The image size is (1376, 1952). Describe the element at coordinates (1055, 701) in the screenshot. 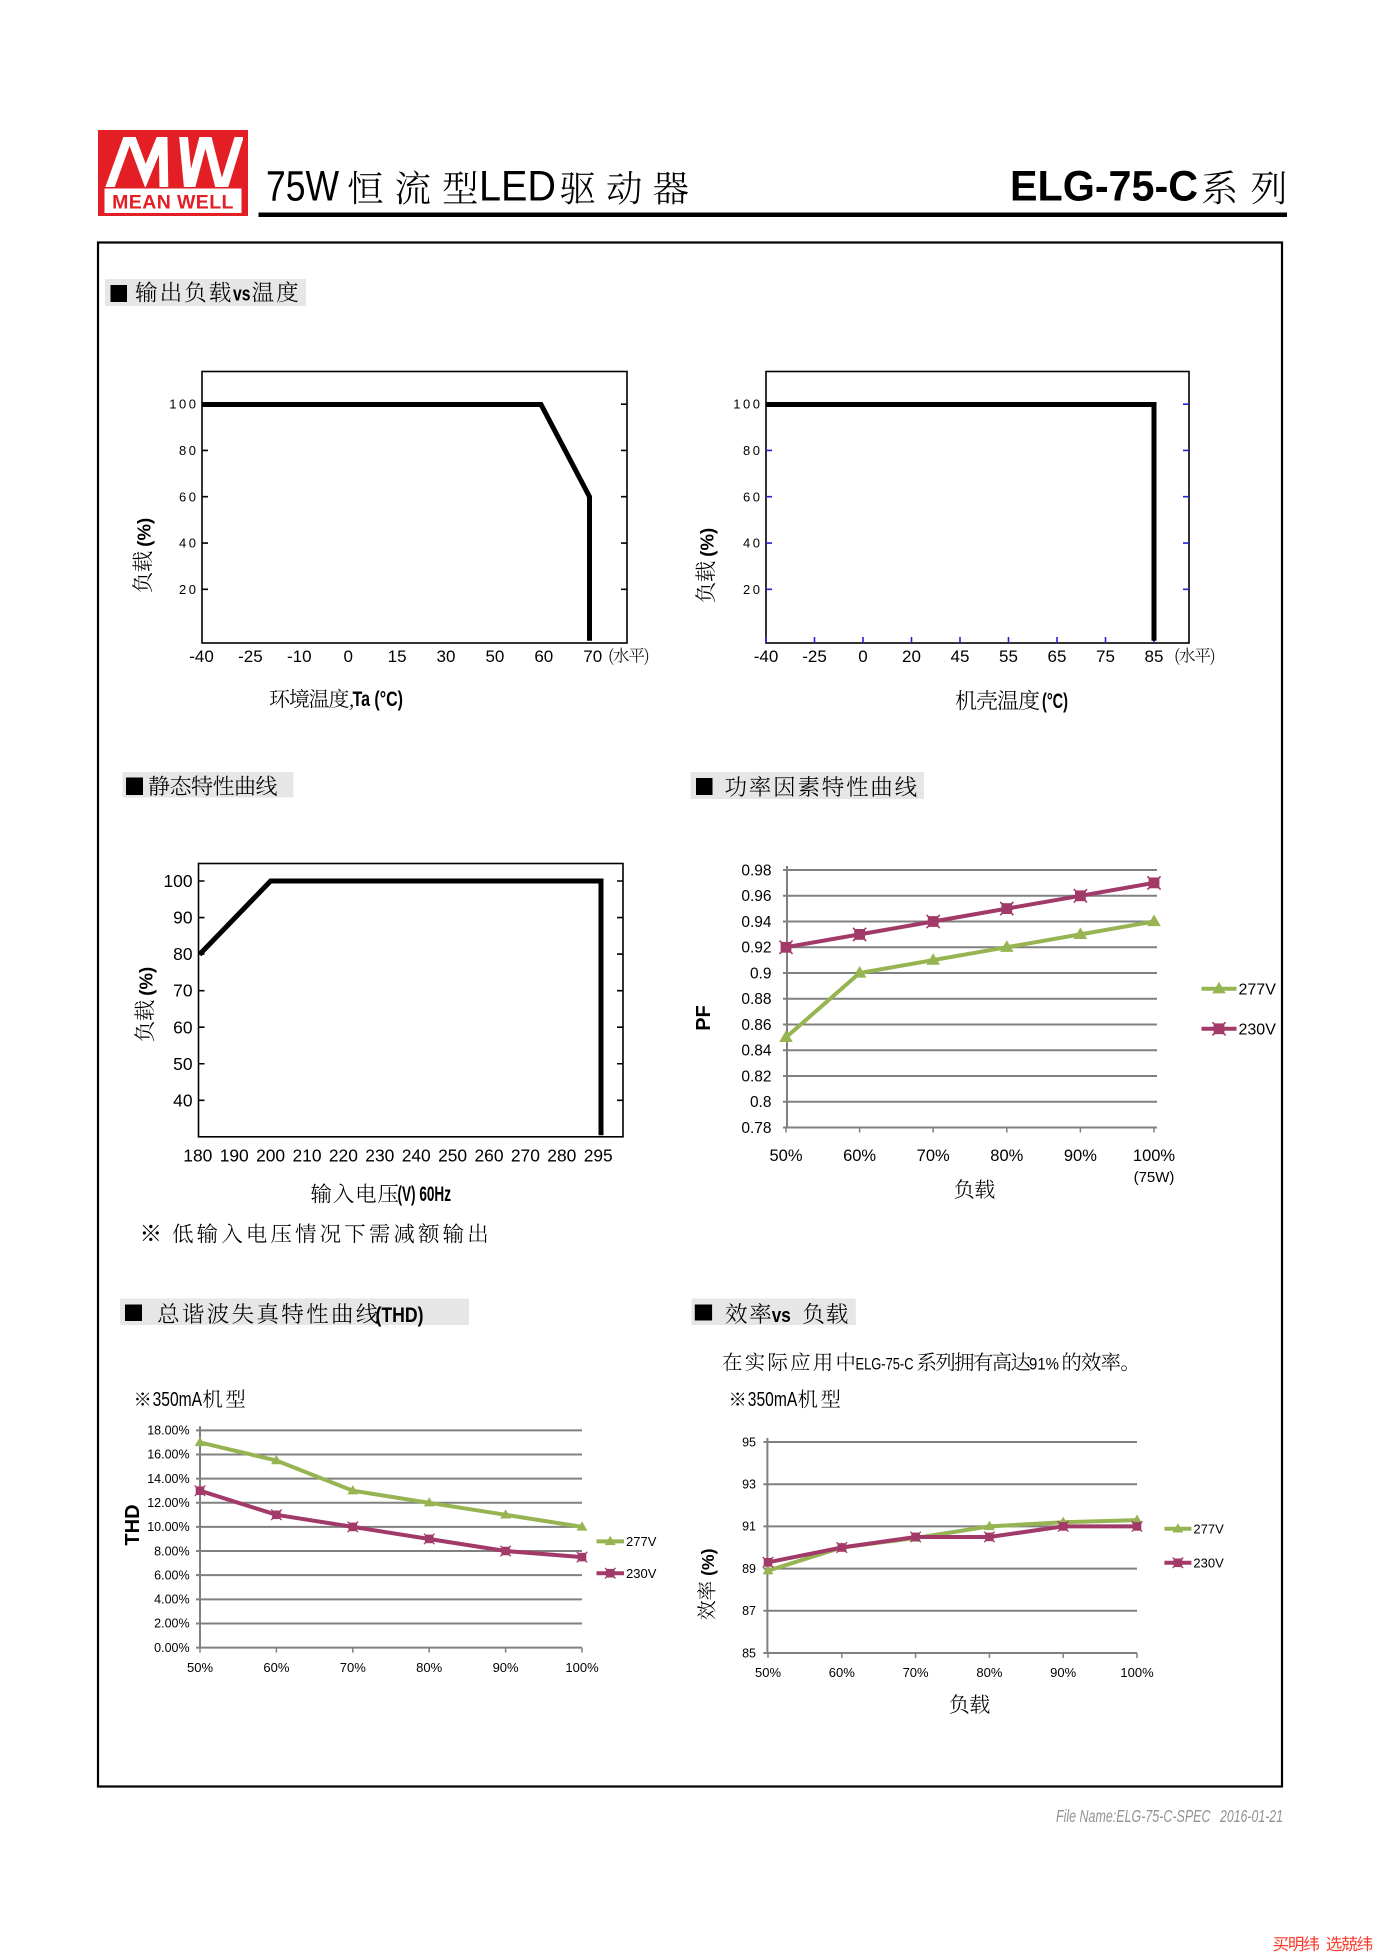

I see `svg-text: (°C)` at that location.